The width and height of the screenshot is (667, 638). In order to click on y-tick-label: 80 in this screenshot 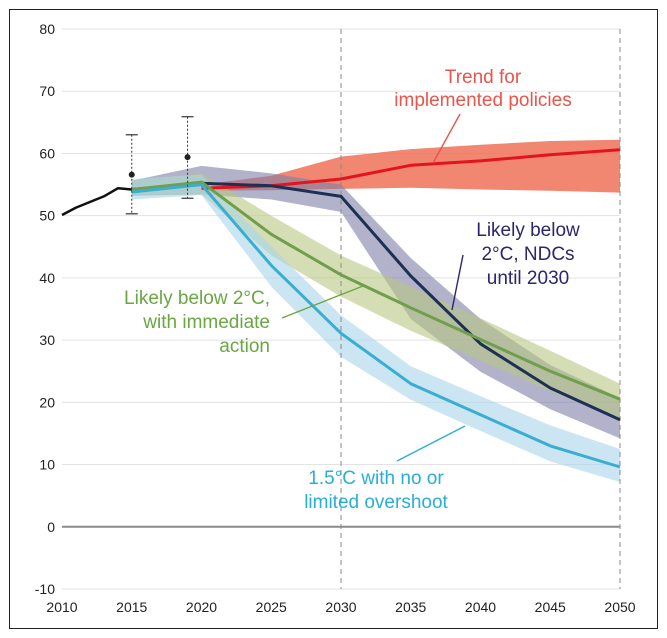, I will do `click(47, 29)`.